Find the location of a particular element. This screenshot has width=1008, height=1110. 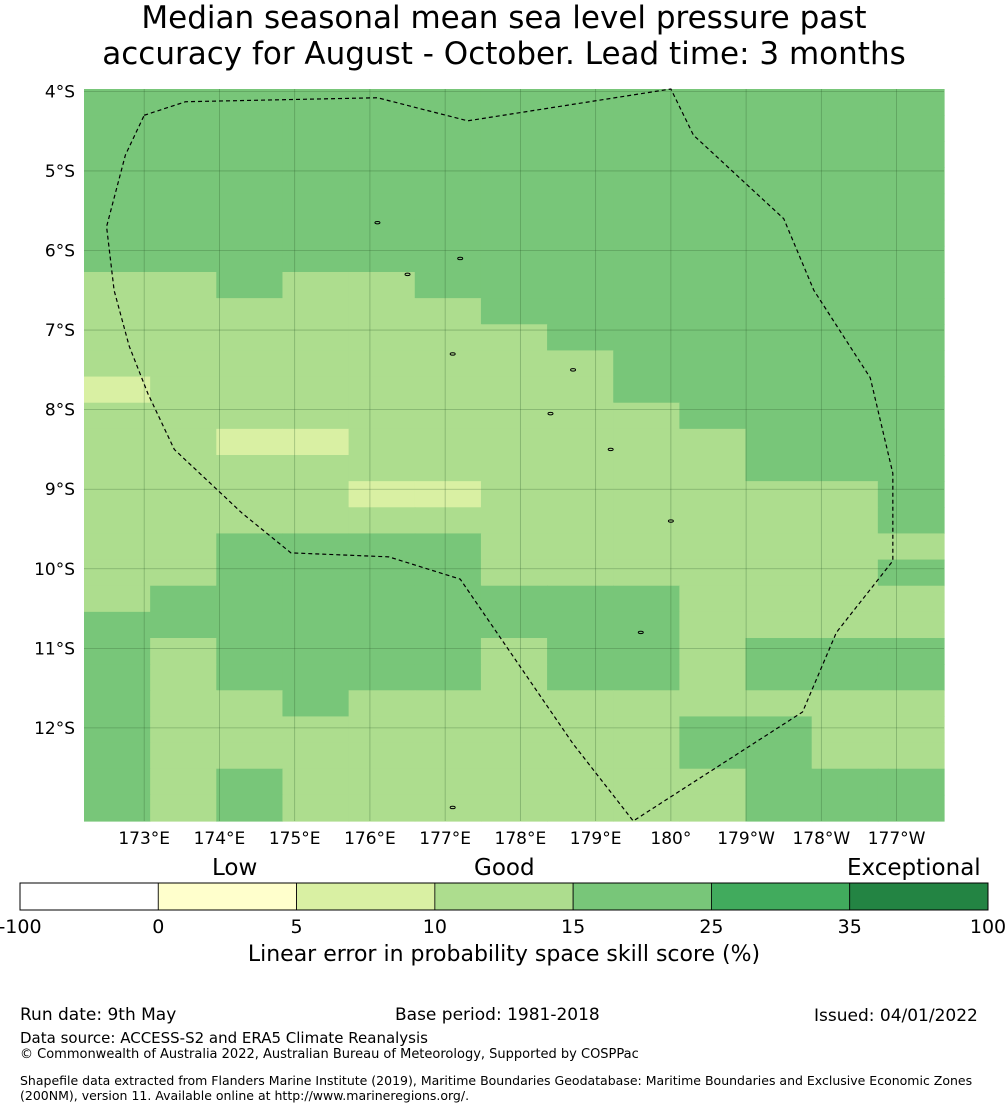

run-date: Run date: 9th May is located at coordinates (98, 1015).